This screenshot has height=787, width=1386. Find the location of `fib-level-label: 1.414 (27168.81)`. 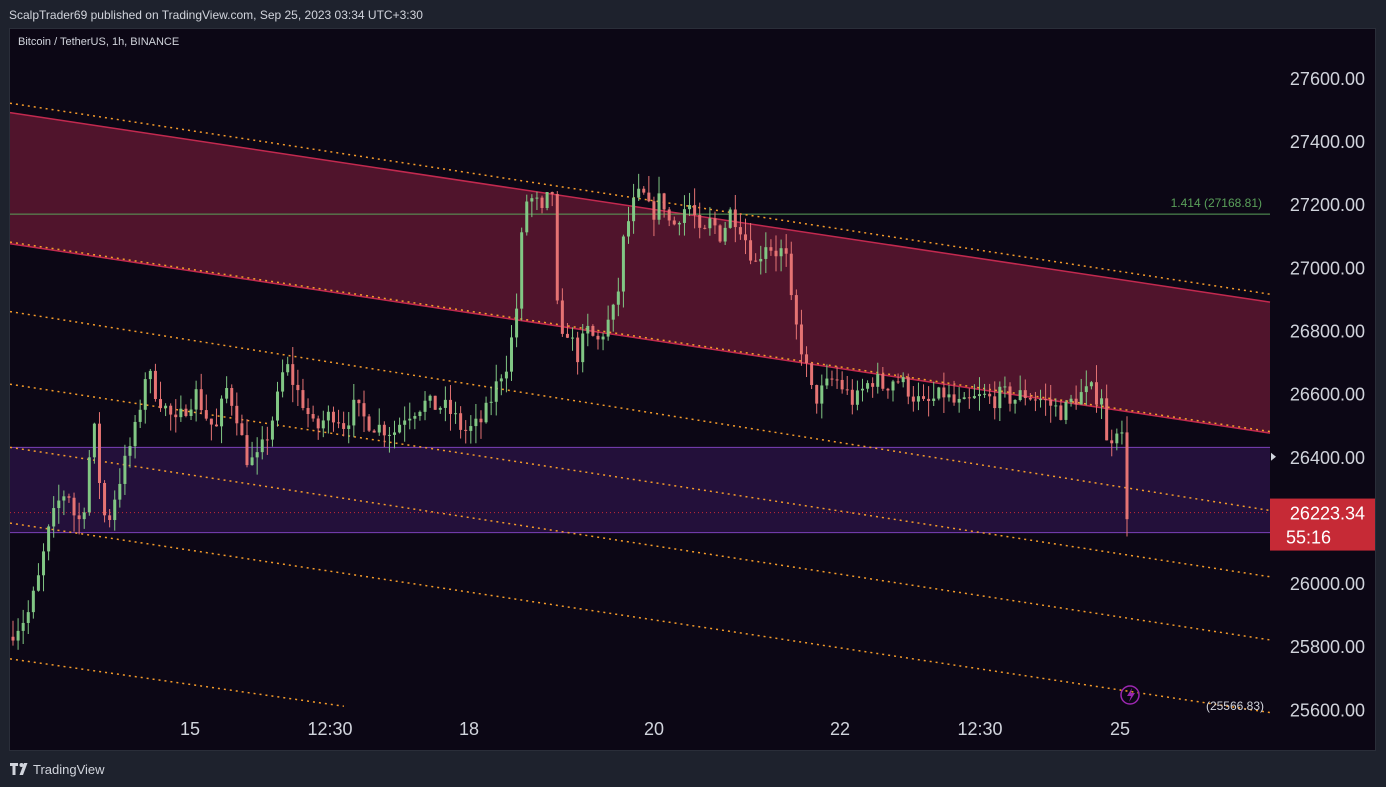

fib-level-label: 1.414 (27168.81) is located at coordinates (1216, 203).